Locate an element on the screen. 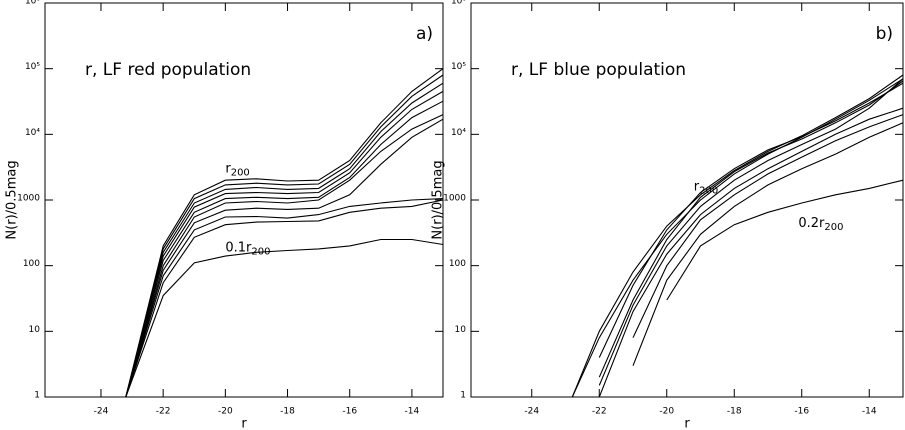 The width and height of the screenshot is (905, 430). annotation: 0.1r200 is located at coordinates (247, 249).